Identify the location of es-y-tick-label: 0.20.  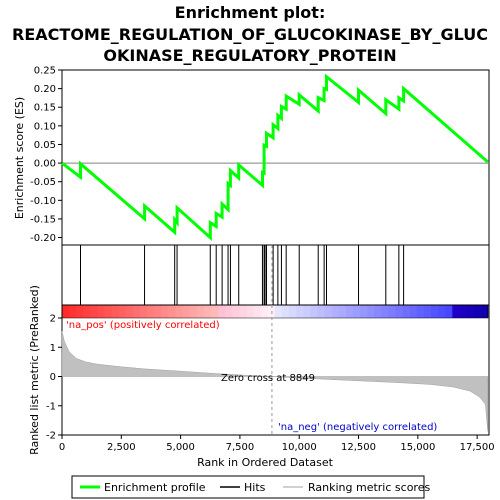
(45, 89).